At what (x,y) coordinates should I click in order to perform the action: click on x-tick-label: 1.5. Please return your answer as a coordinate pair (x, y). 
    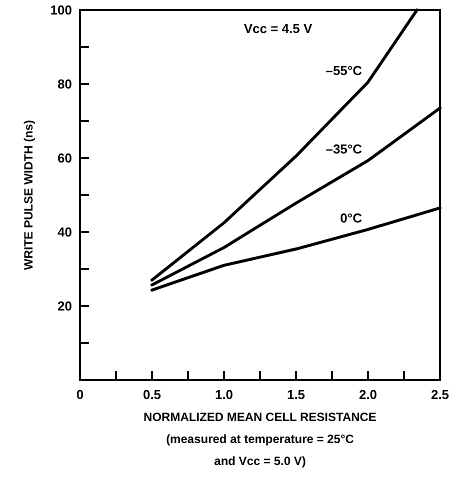
    Looking at the image, I should click on (296, 394).